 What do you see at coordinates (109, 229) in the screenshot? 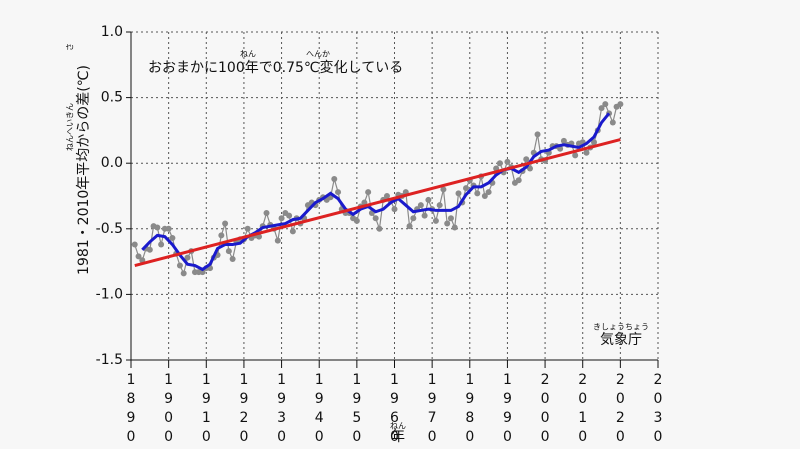
I see `y-tick-label: -0.5` at bounding box center [109, 229].